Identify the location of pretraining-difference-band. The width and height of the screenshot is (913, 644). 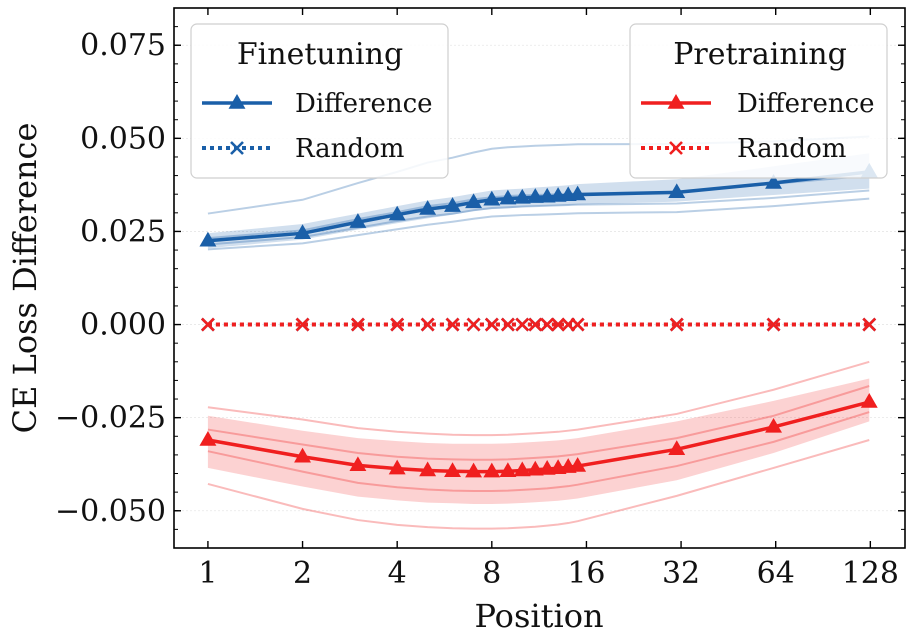
(538, 441).